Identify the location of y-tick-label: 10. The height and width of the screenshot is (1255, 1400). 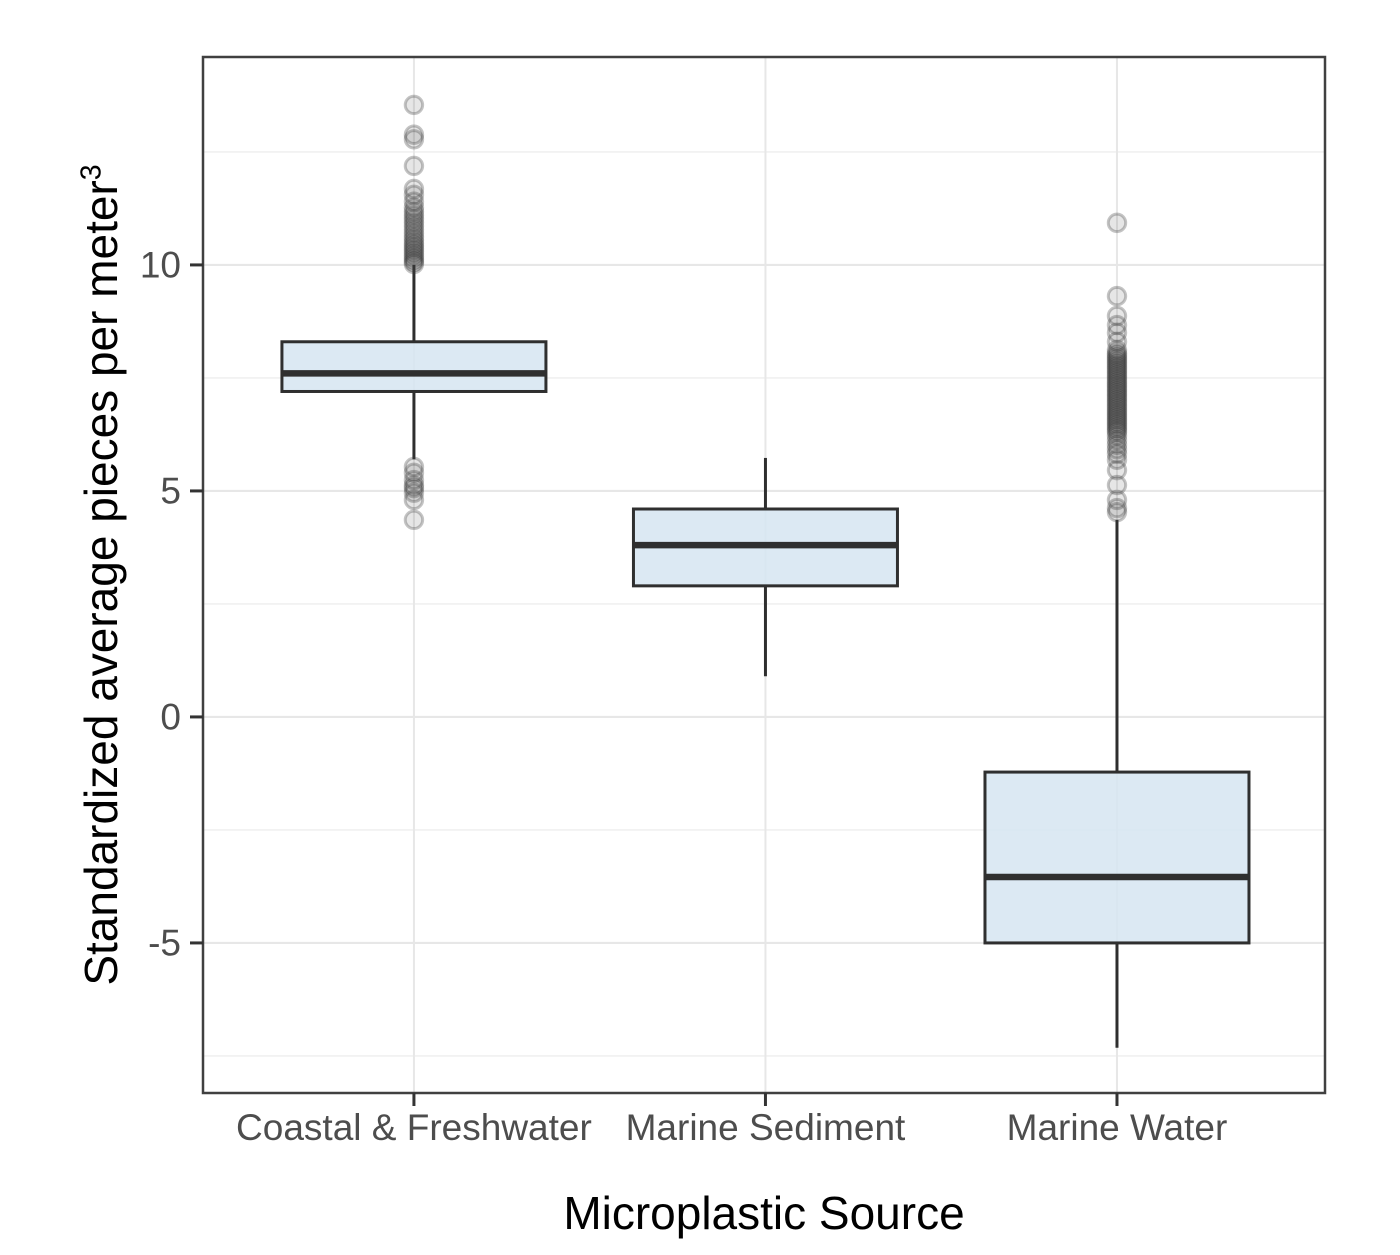
(160, 264).